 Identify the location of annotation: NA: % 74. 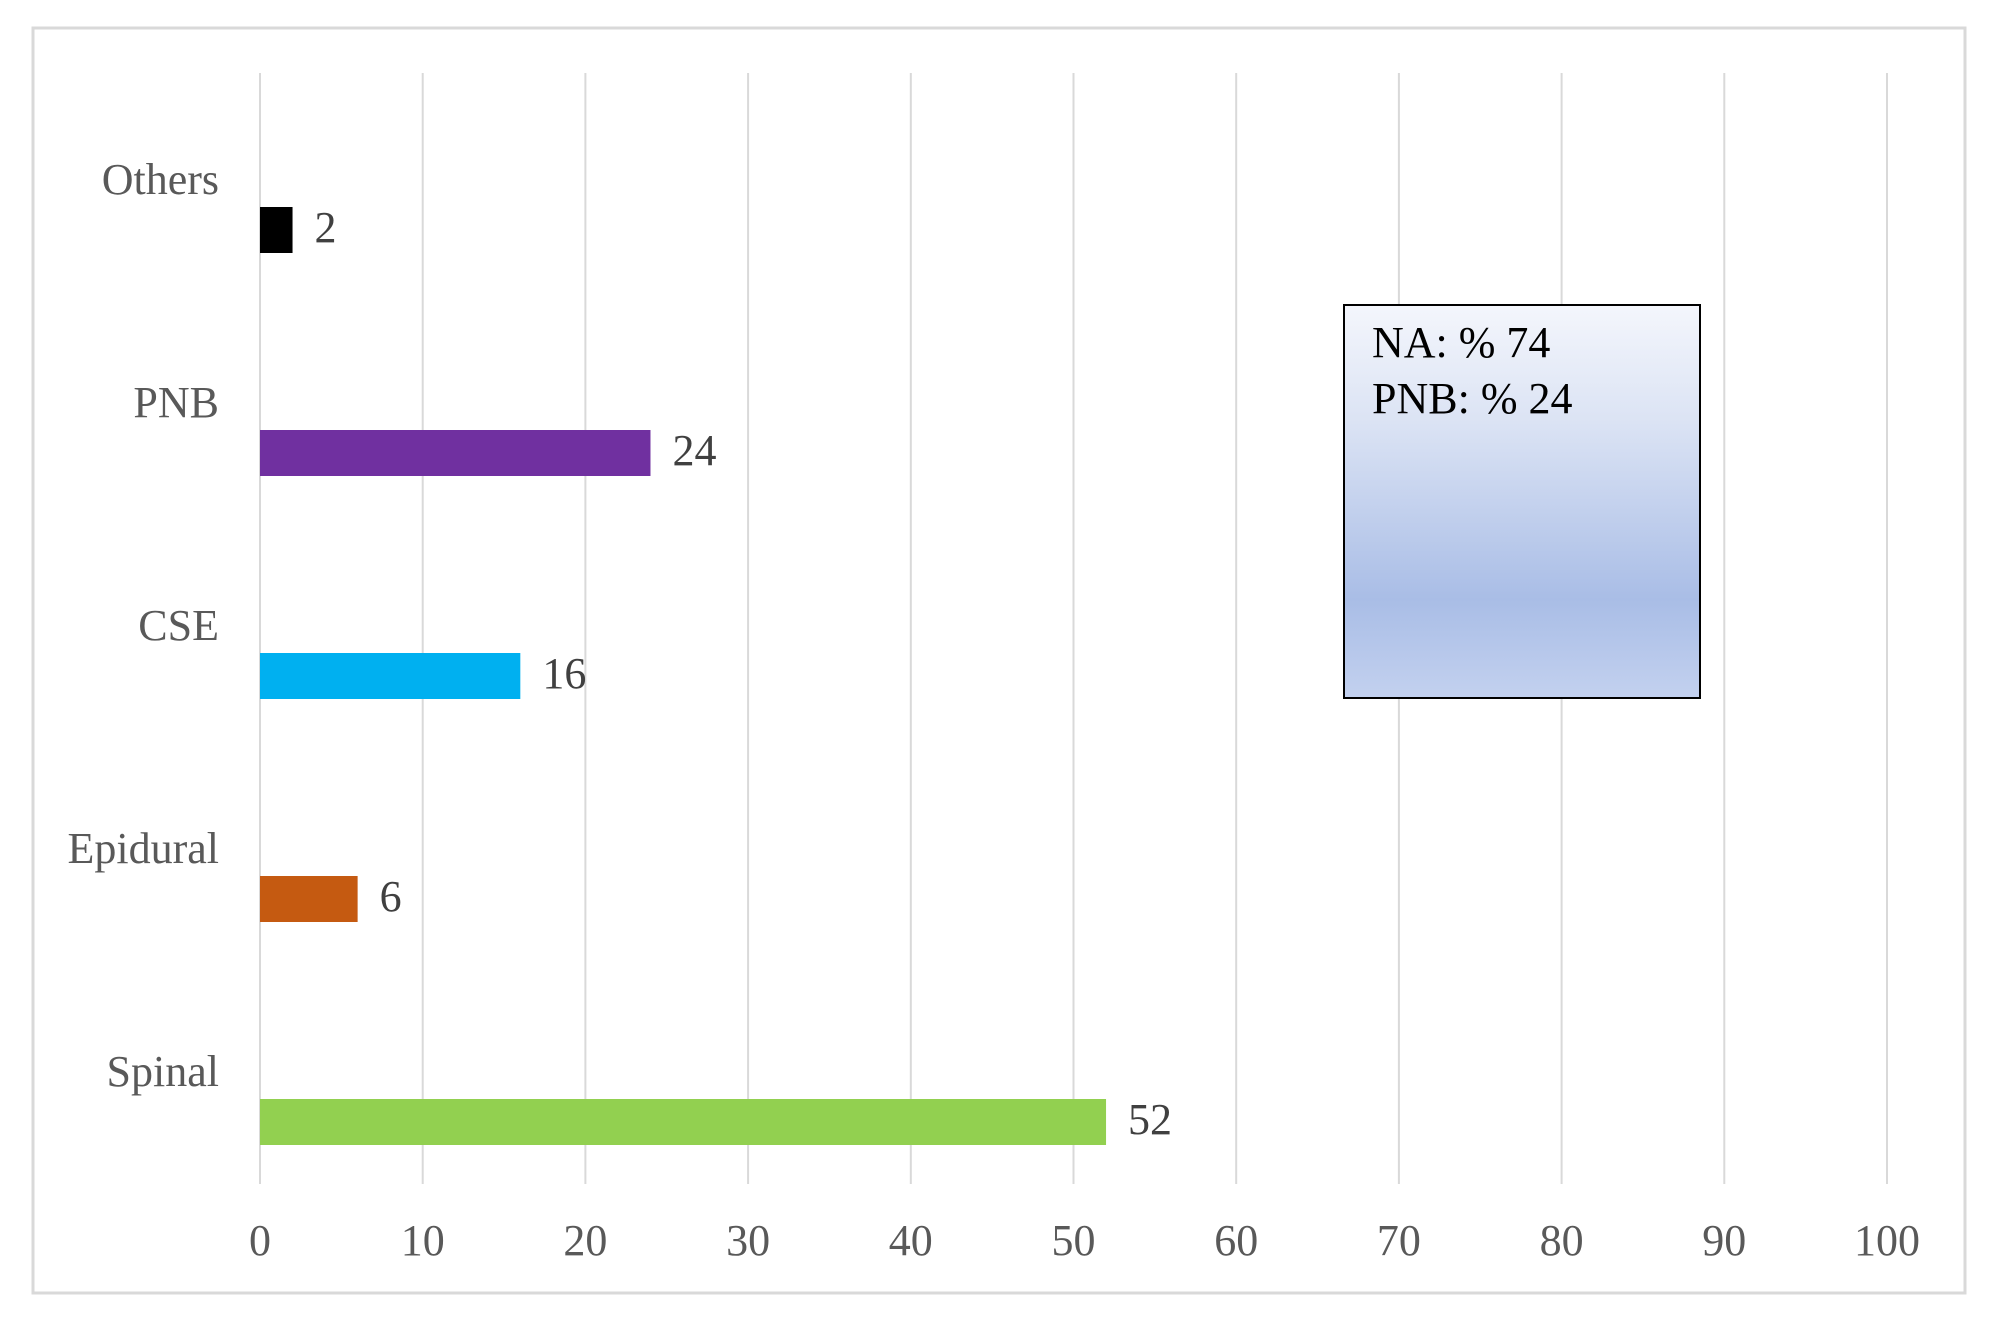
(1461, 342).